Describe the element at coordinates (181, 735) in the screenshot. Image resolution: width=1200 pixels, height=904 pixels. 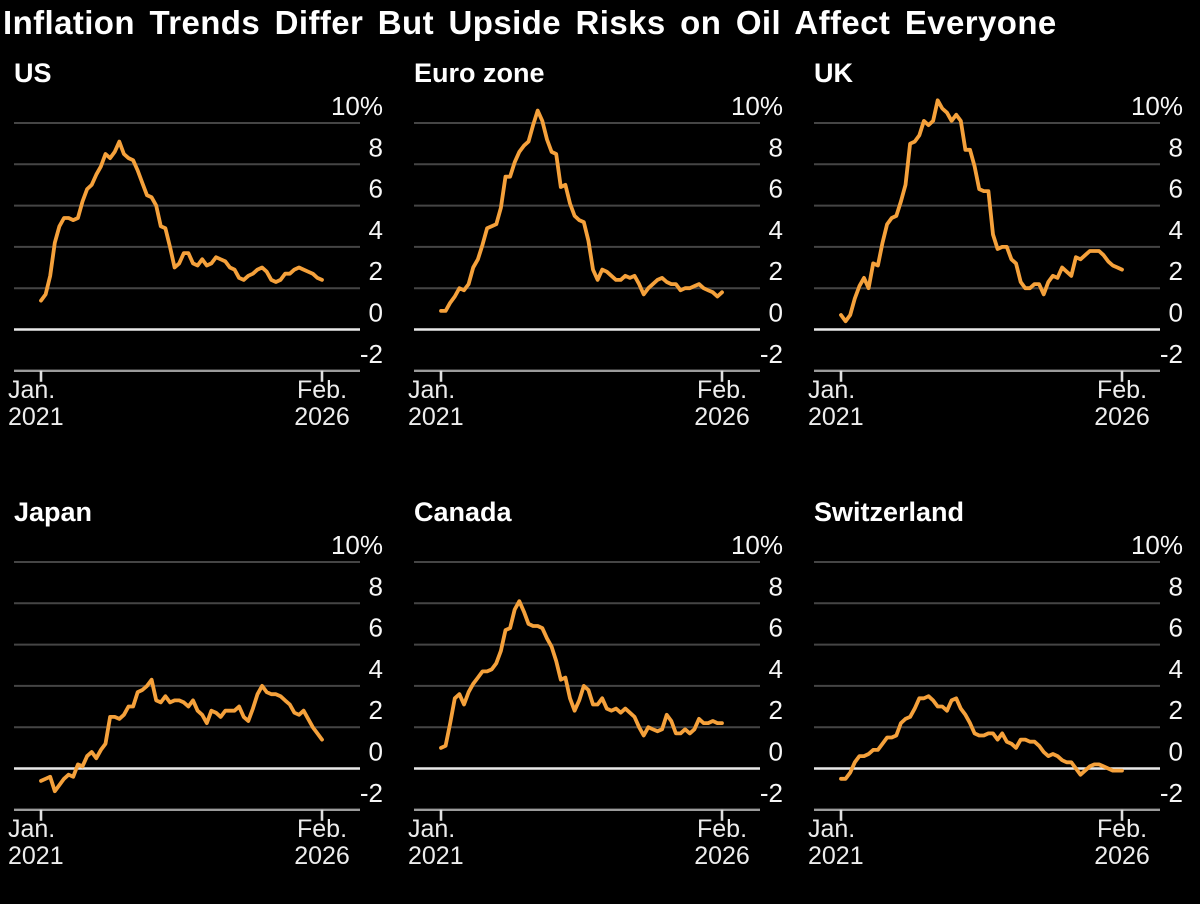
I see `inflation-line-japan` at that location.